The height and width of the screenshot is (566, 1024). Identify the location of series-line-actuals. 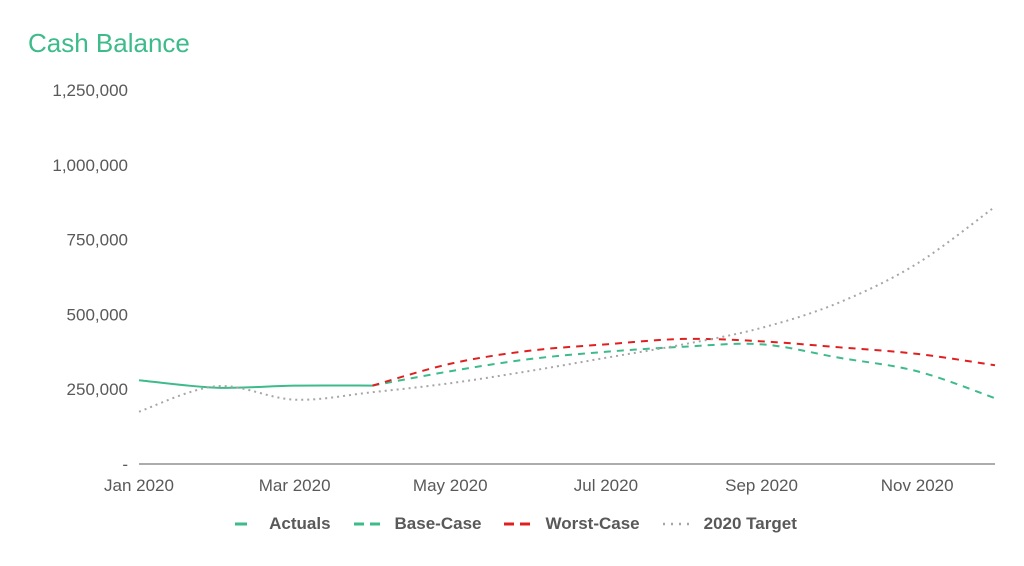
(255, 384).